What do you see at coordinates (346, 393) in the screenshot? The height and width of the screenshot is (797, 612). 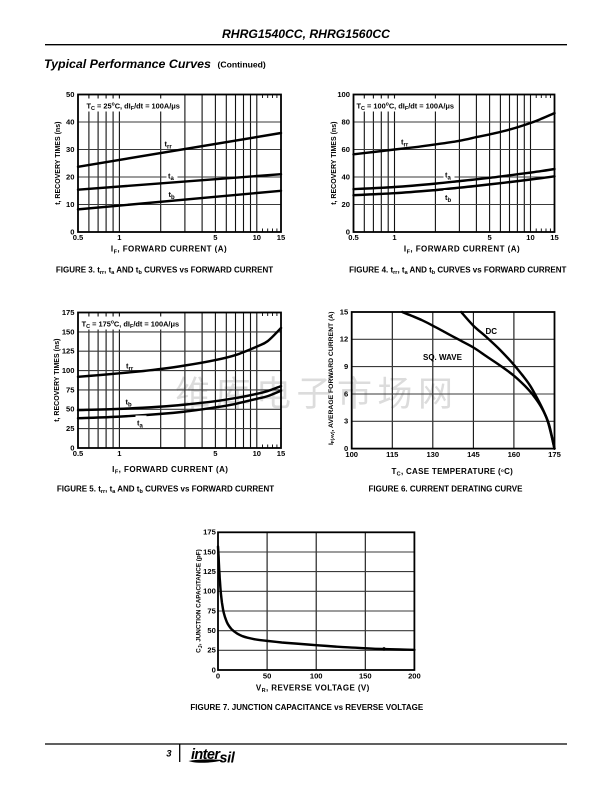 I see `svg-text: 6` at bounding box center [346, 393].